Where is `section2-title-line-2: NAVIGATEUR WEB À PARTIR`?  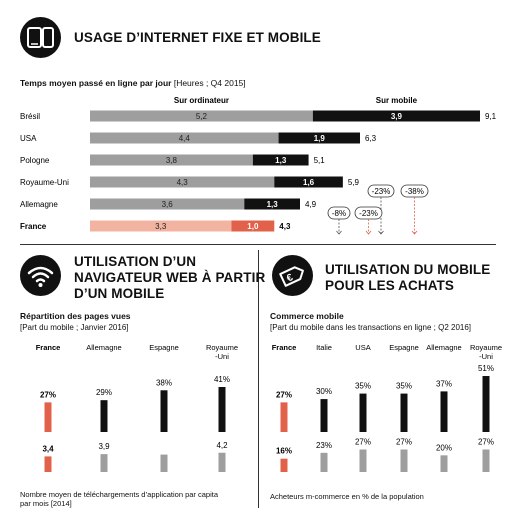
section2-title-line-2: NAVIGATEUR WEB À PARTIR is located at coordinates (170, 277).